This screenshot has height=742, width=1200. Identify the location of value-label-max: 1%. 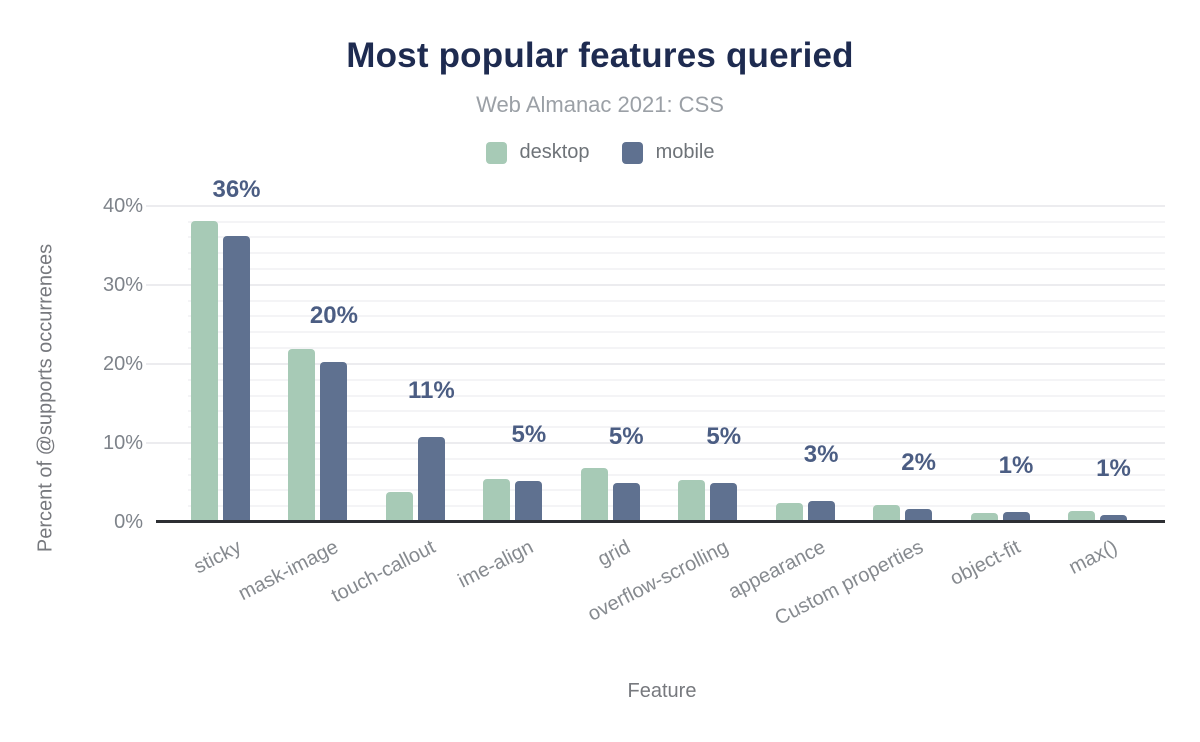
(1113, 468).